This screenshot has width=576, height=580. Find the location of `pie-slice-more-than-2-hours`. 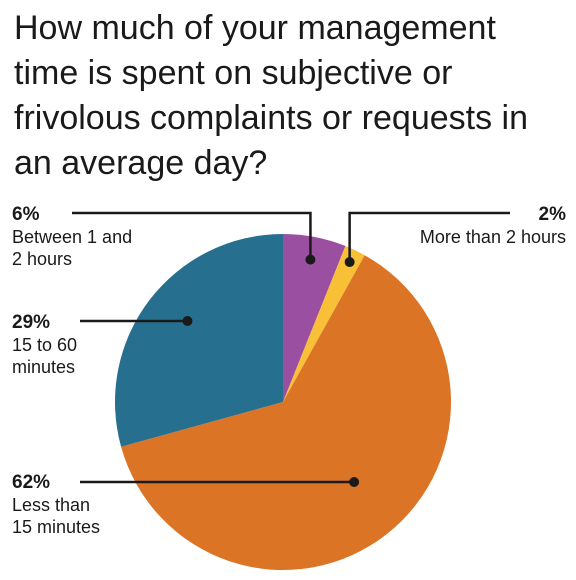

pie-slice-more-than-2-hours is located at coordinates (324, 324).